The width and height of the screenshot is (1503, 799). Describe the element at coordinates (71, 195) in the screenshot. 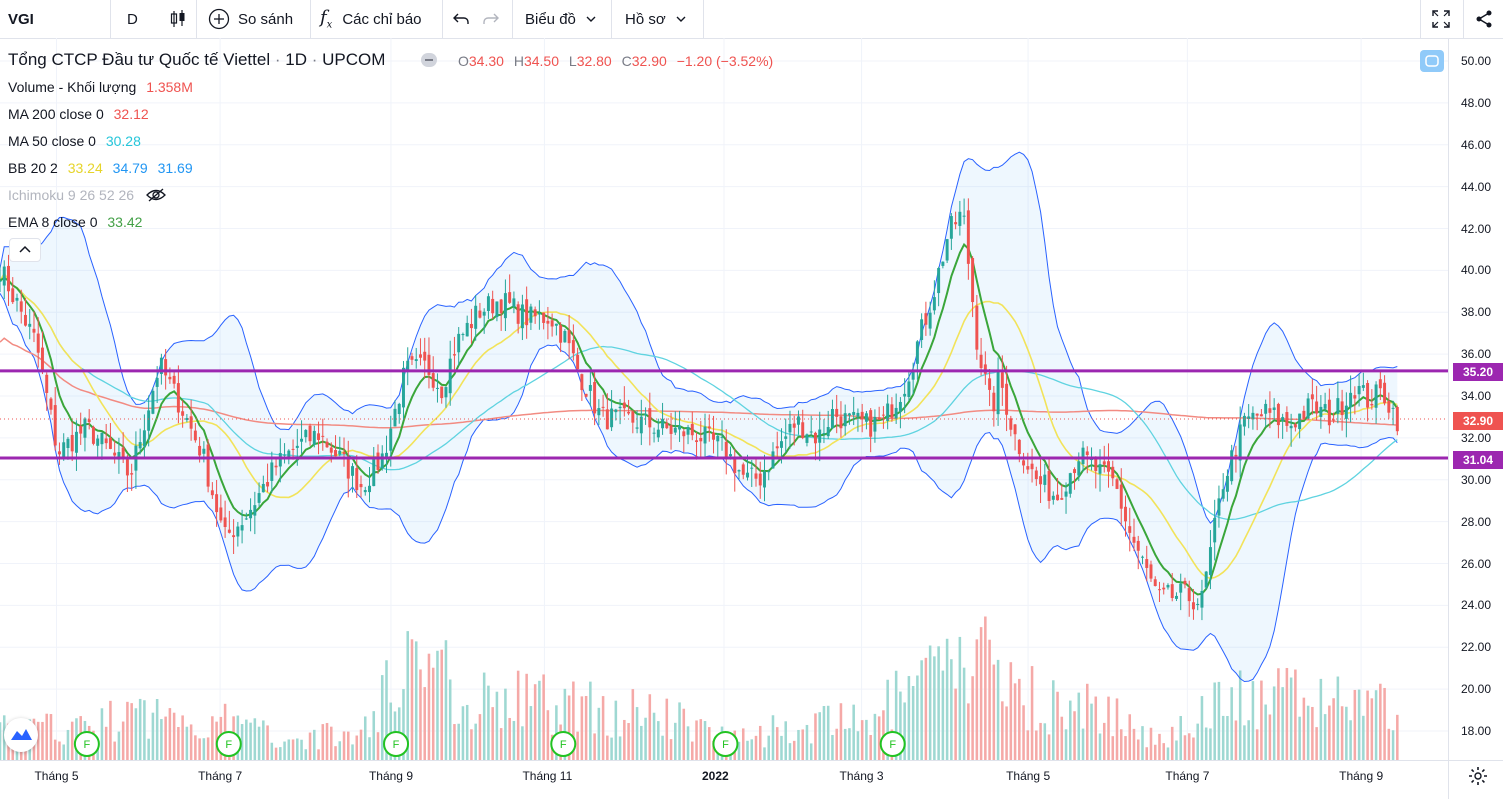

I see `ichimoku-label: Ichimoku 9 26 52 26` at that location.